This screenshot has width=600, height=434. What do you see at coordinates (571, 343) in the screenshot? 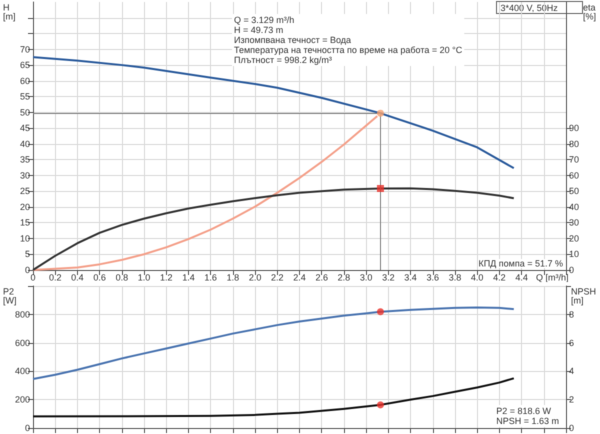
I see `y2-tick-label: 6` at bounding box center [571, 343].